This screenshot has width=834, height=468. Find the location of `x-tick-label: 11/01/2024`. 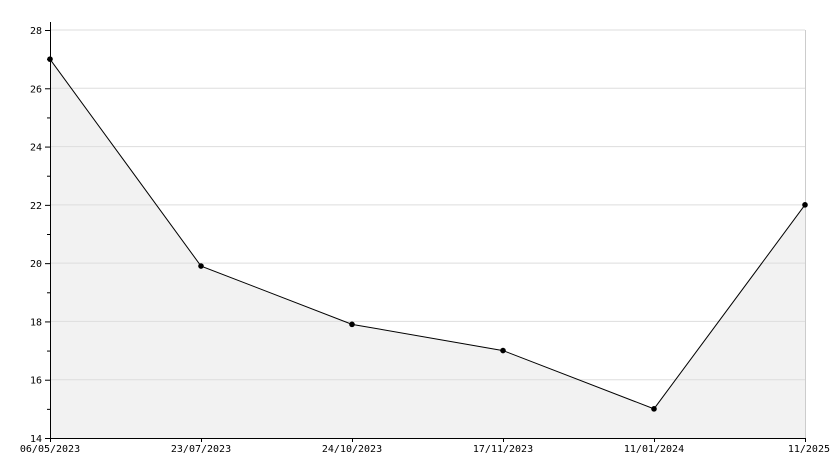

x-tick-label: 11/01/2024 is located at coordinates (654, 449).